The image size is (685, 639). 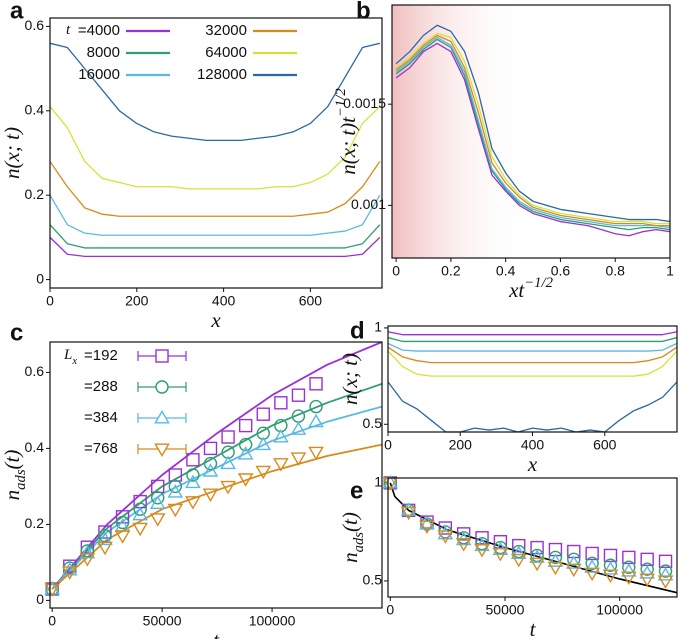 What do you see at coordinates (17, 12) in the screenshot?
I see `panel-letter: a` at bounding box center [17, 12].